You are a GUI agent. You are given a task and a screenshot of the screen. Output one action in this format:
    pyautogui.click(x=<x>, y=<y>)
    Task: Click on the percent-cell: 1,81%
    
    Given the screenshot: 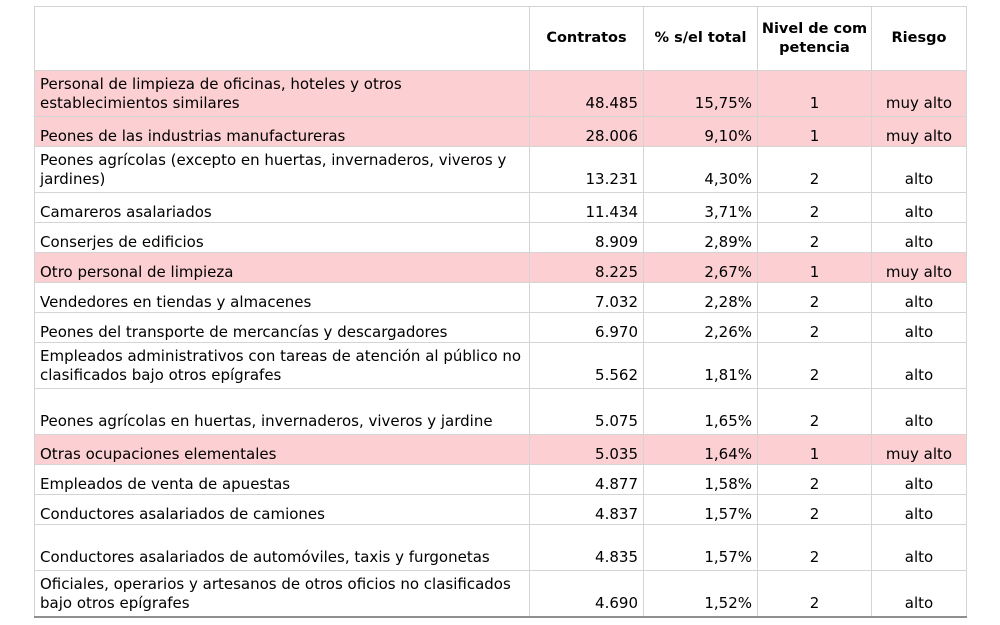 What is the action you would take?
    pyautogui.click(x=700, y=365)
    